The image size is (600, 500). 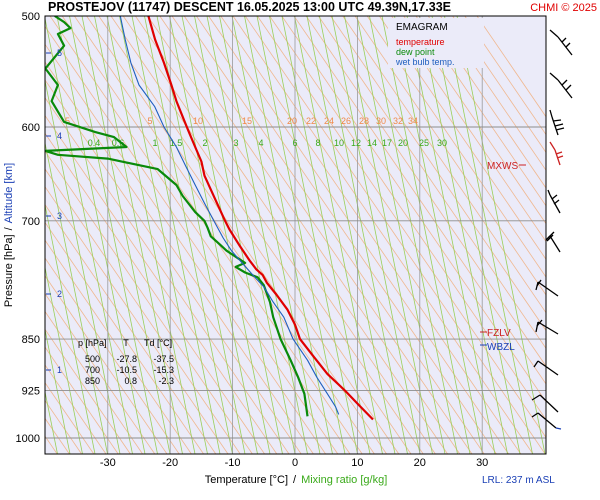 What do you see at coordinates (28, 439) in the screenshot?
I see `pressure-tick-label: 1000` at bounding box center [28, 439].